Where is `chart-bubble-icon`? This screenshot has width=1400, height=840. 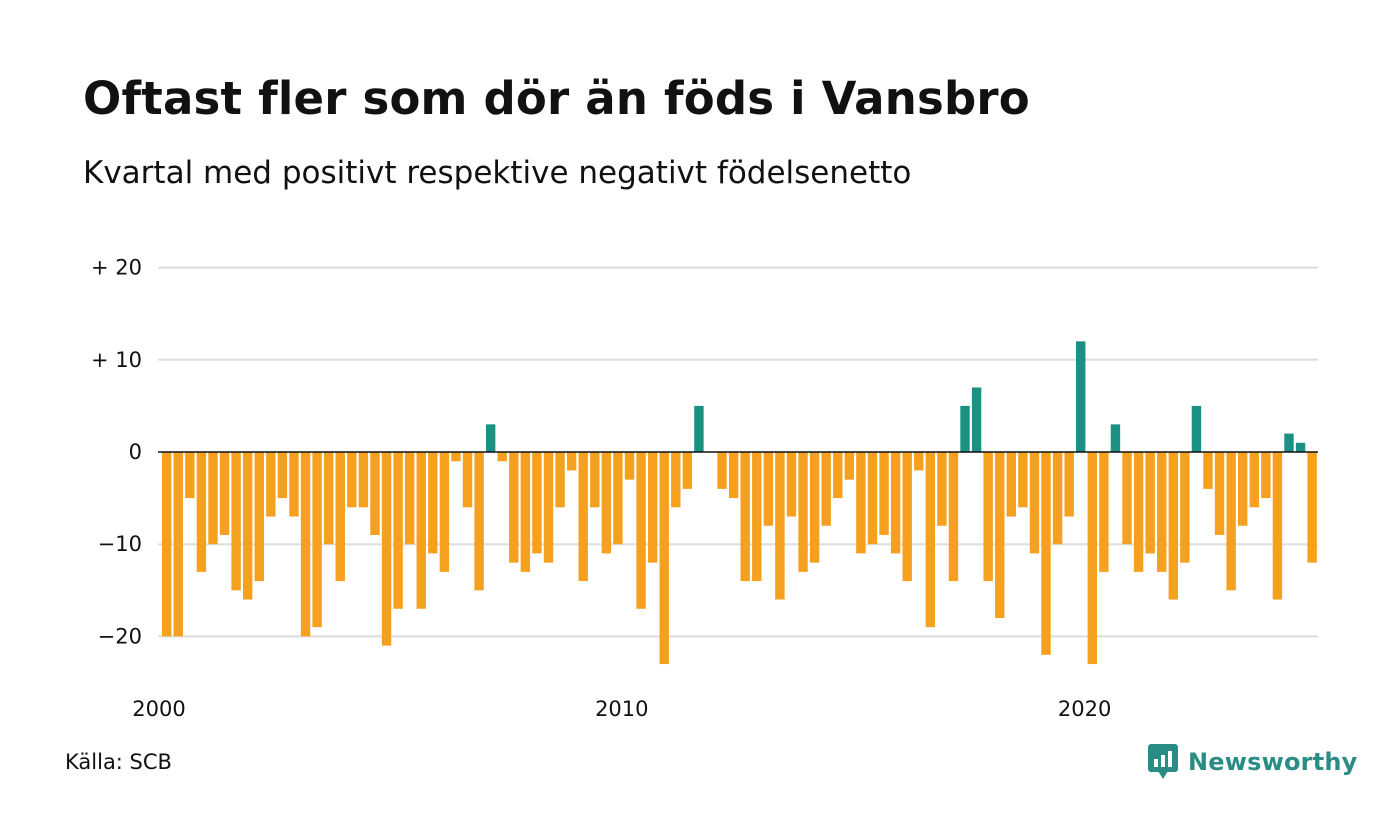
chart-bubble-icon is located at coordinates (1163, 761).